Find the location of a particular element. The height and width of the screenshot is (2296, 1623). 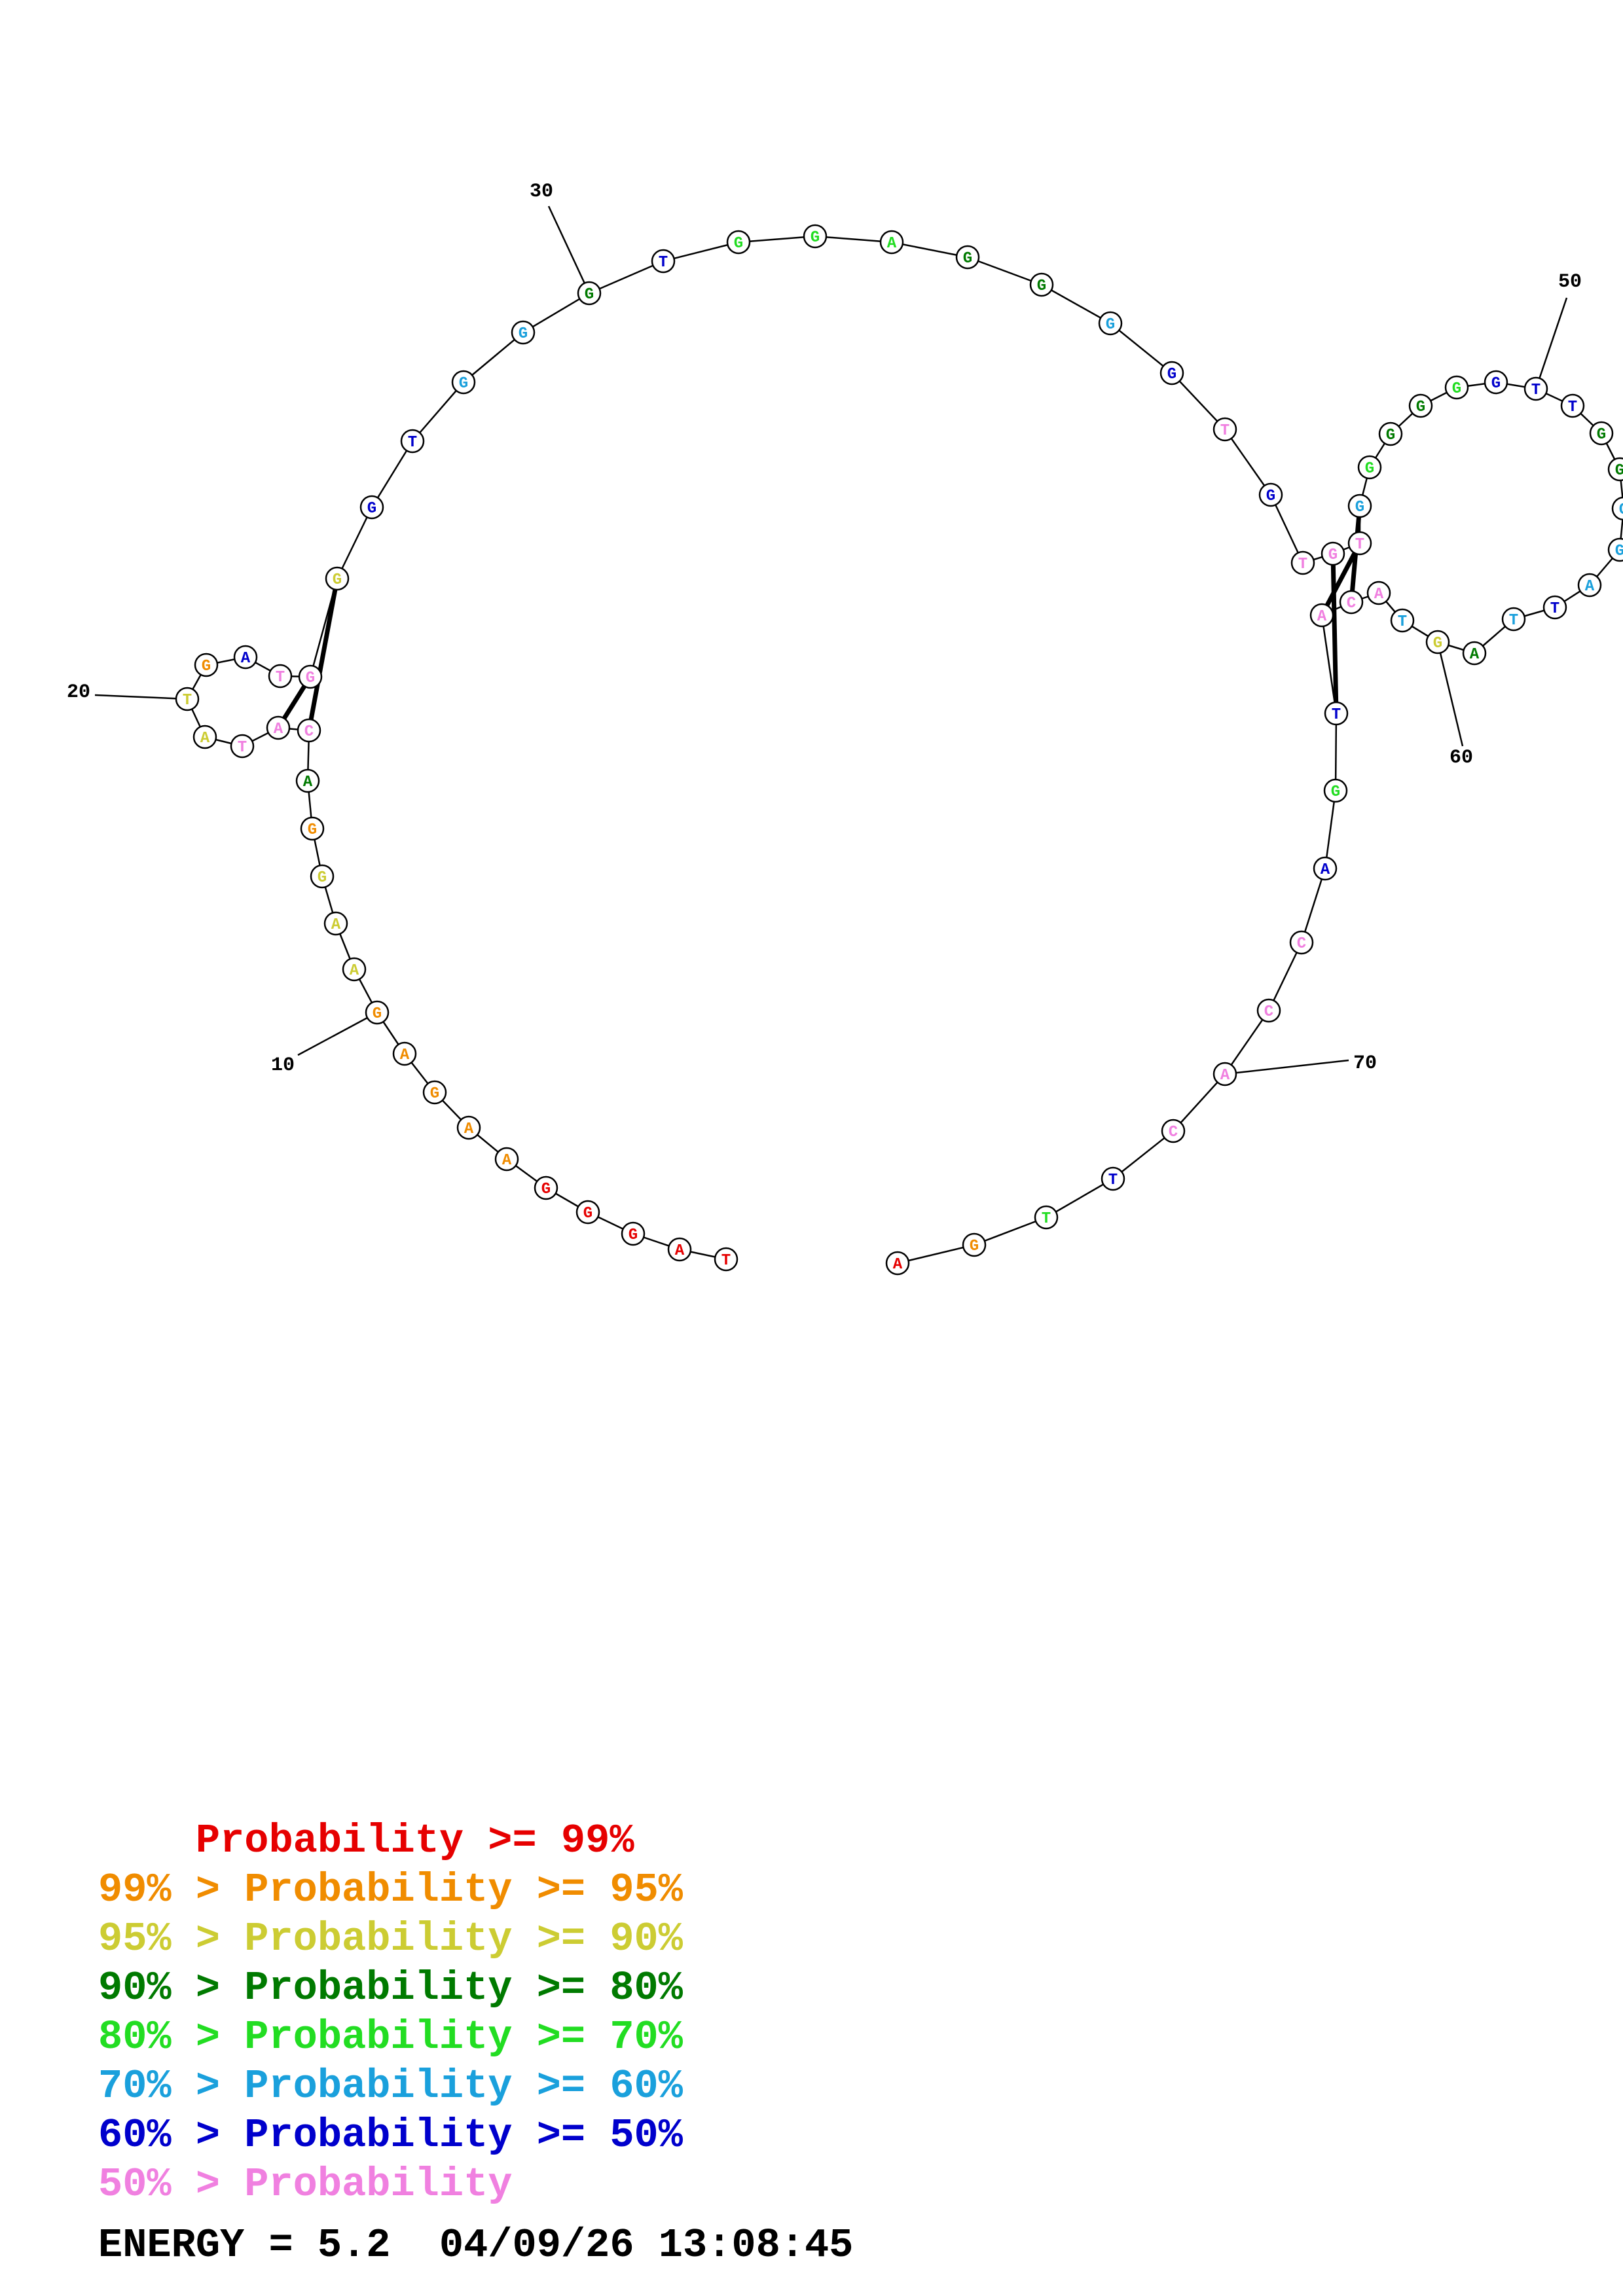

position-tick is located at coordinates (141, 697).